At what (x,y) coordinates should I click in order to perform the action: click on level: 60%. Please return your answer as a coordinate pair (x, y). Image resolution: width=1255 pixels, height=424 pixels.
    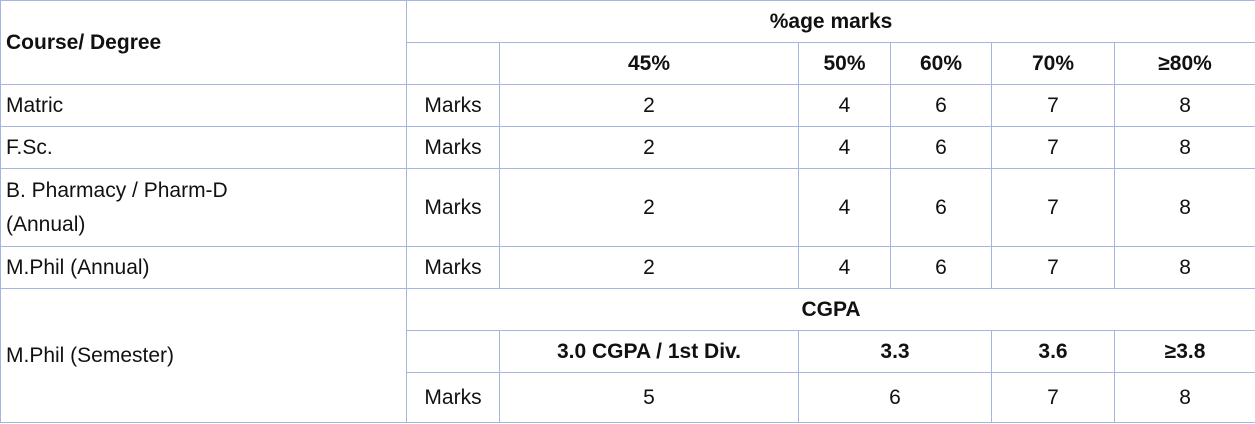
    Looking at the image, I should click on (941, 63).